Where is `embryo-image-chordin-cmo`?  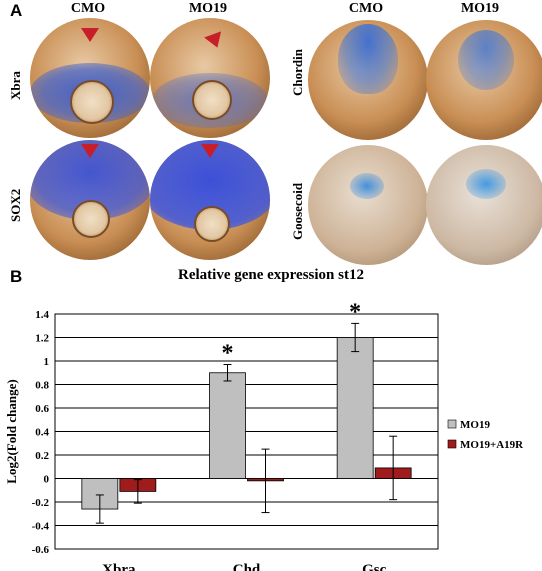 embryo-image-chordin-cmo is located at coordinates (368, 80).